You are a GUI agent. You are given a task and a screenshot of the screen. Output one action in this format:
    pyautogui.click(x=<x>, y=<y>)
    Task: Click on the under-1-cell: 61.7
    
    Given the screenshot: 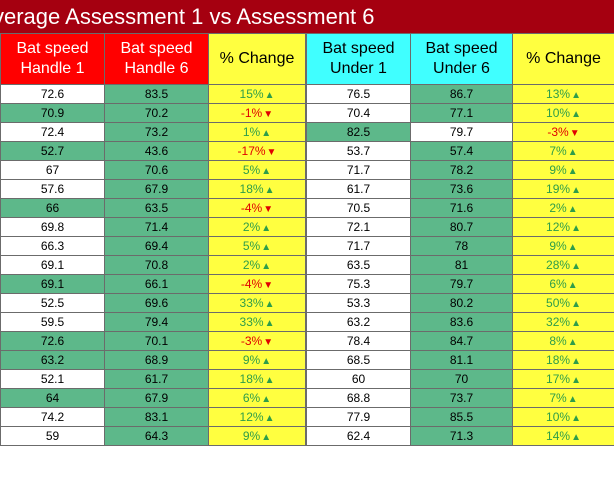 What is the action you would take?
    pyautogui.click(x=358, y=189)
    